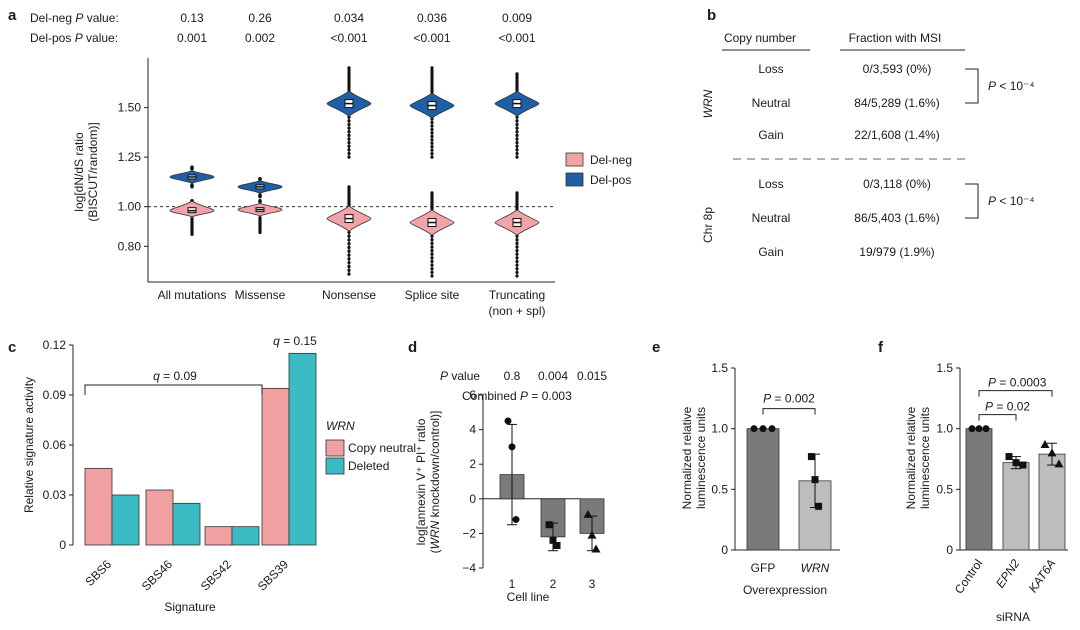  Describe the element at coordinates (534, 480) in the screenshot. I see `bar-chart: −4 −2 0 2 4 6 1 0.8 2 0.004 3 0.015` at that location.